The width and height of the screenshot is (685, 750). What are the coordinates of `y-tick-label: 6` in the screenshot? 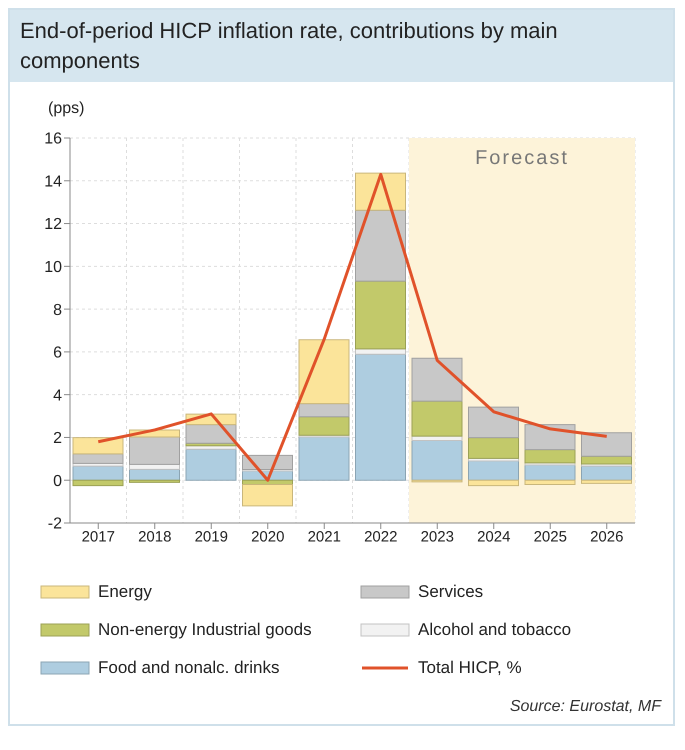 It's located at (57, 353).